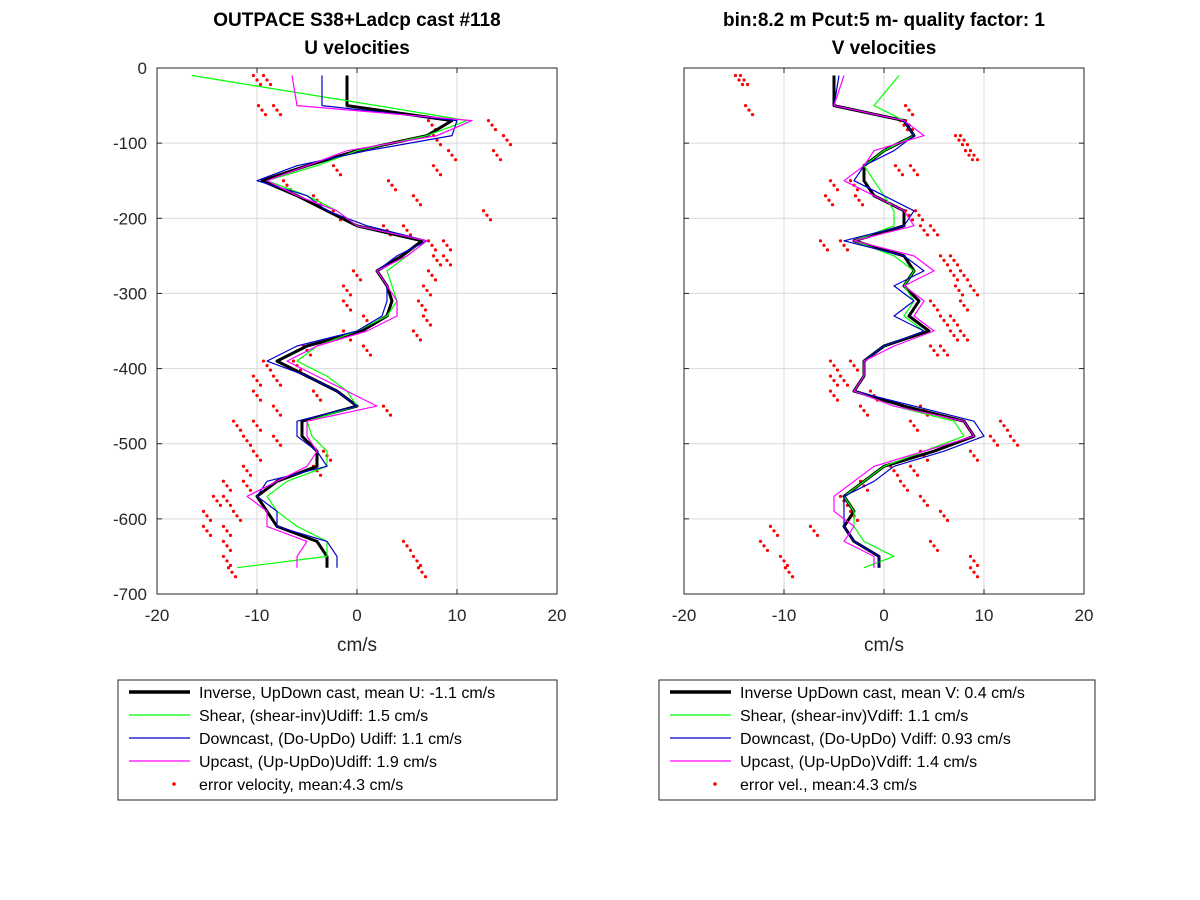 The width and height of the screenshot is (1200, 900). Describe the element at coordinates (884, 645) in the screenshot. I see `v-x-axis-label: cm/s` at that location.